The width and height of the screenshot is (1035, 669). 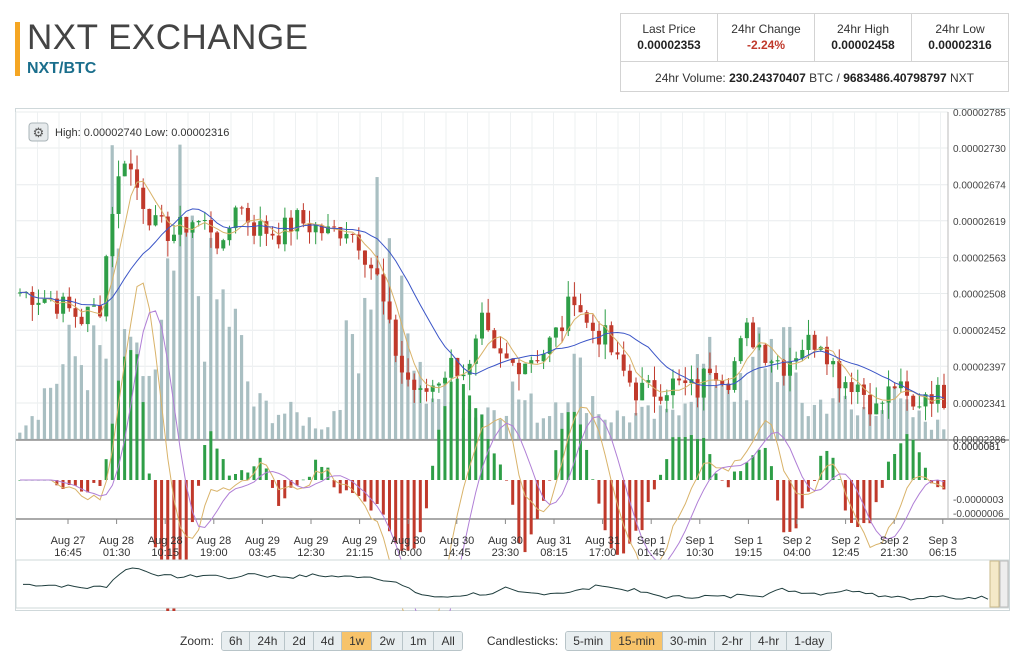 I want to click on stat-24hr-low: 24hr Low 0.00002316, so click(x=960, y=37).